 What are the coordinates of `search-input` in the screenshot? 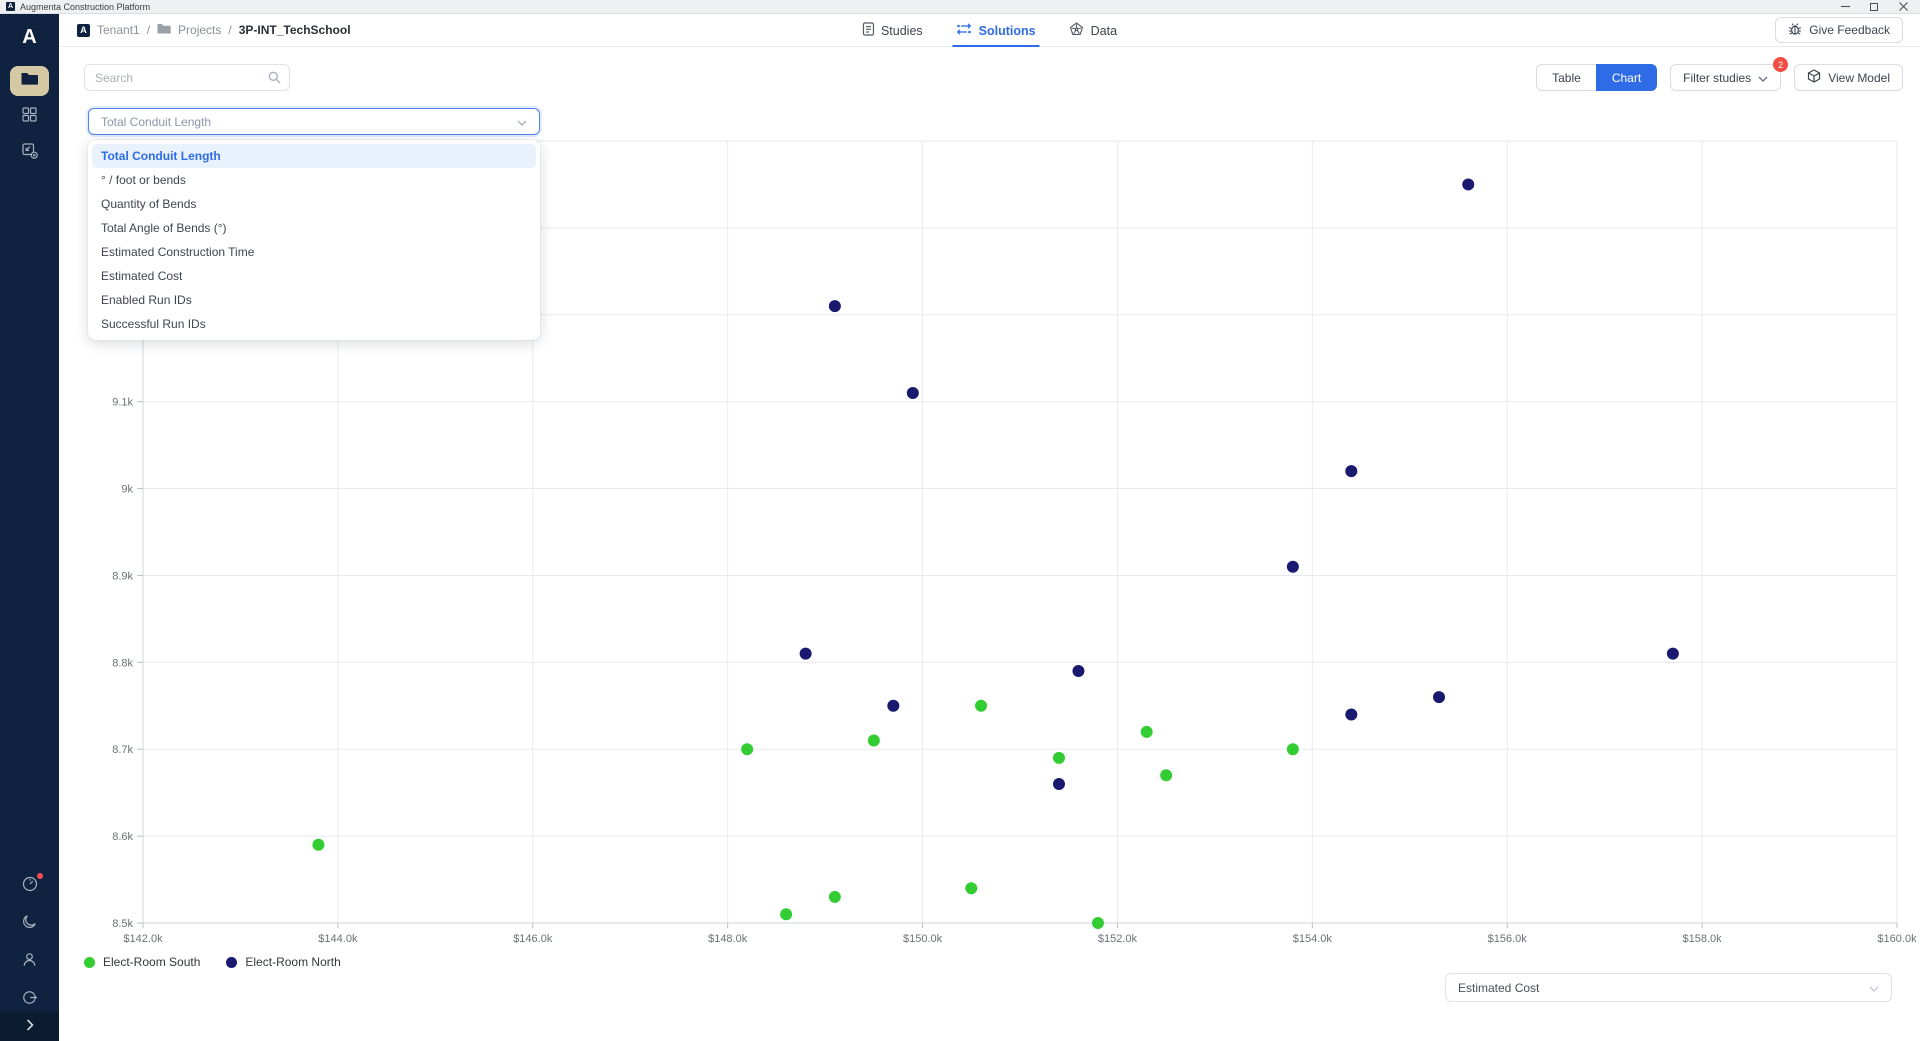 It's located at (187, 77).